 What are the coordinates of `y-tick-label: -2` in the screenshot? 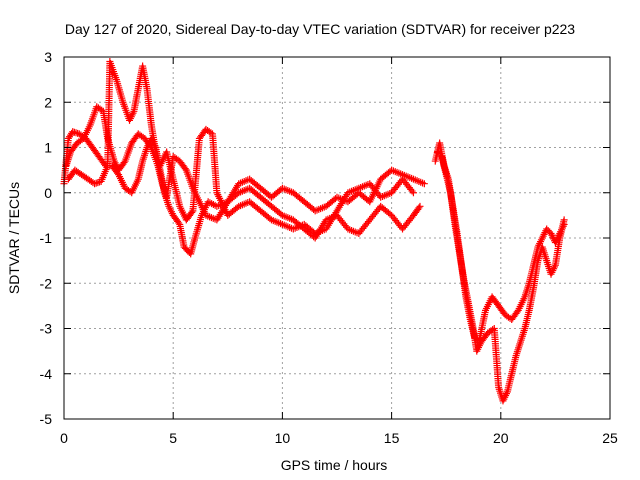 It's located at (46, 283).